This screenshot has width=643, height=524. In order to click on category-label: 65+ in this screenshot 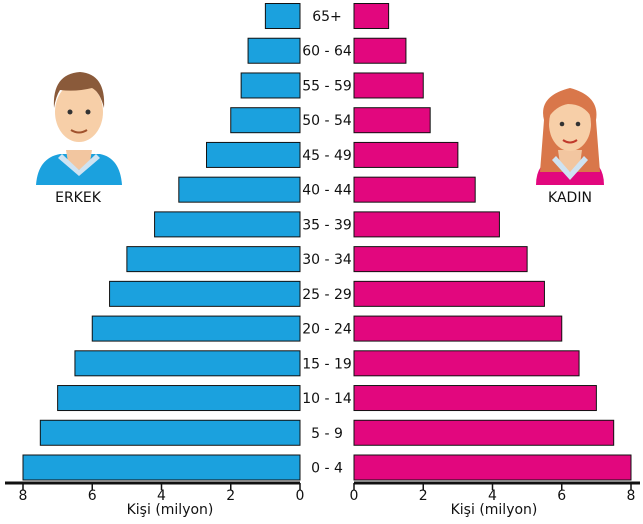, I will do `click(327, 17)`.